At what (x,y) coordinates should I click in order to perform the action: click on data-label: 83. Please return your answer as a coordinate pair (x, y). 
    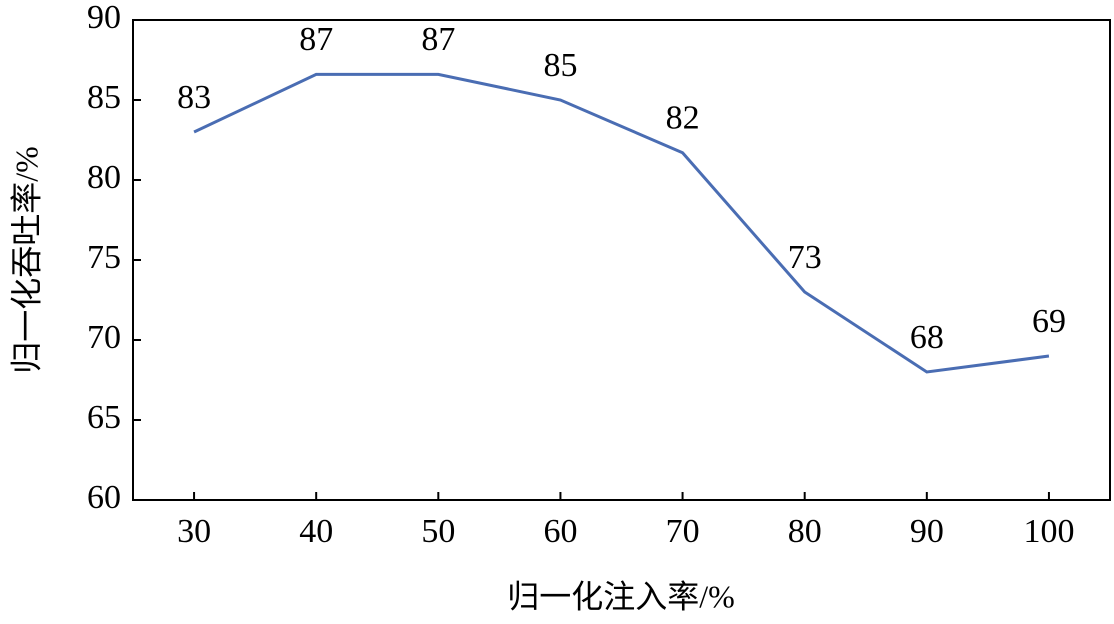
    Looking at the image, I should click on (194, 97).